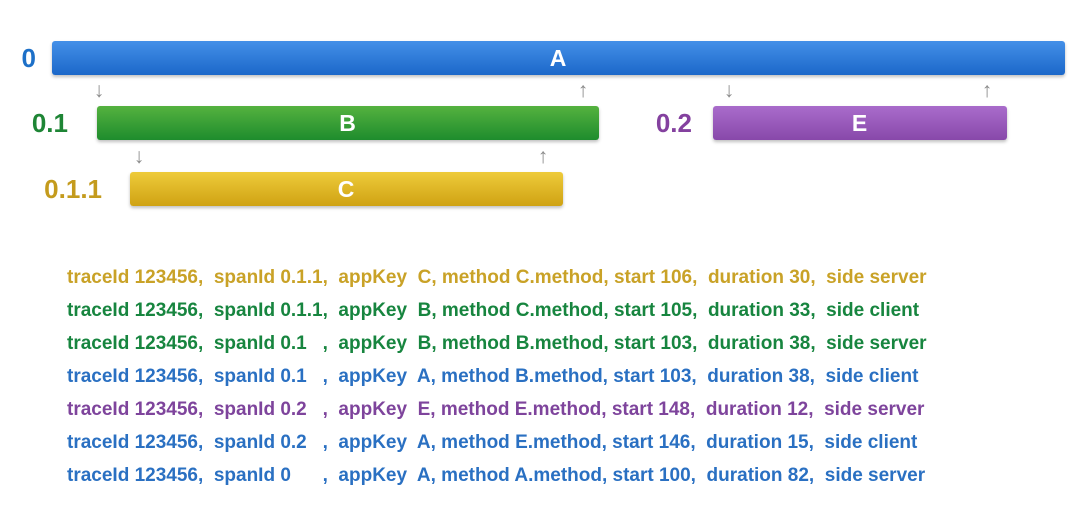 The image size is (1080, 528). I want to click on span-bar-c: C, so click(346, 189).